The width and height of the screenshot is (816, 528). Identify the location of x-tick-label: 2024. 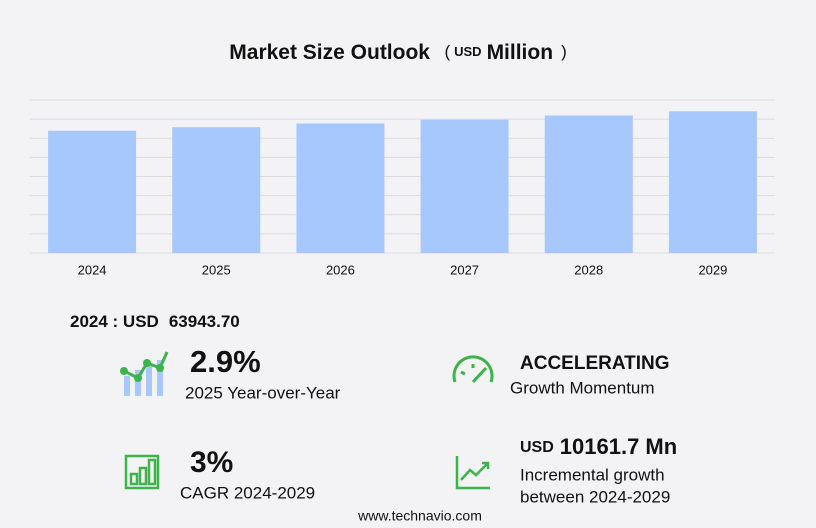
(92, 269).